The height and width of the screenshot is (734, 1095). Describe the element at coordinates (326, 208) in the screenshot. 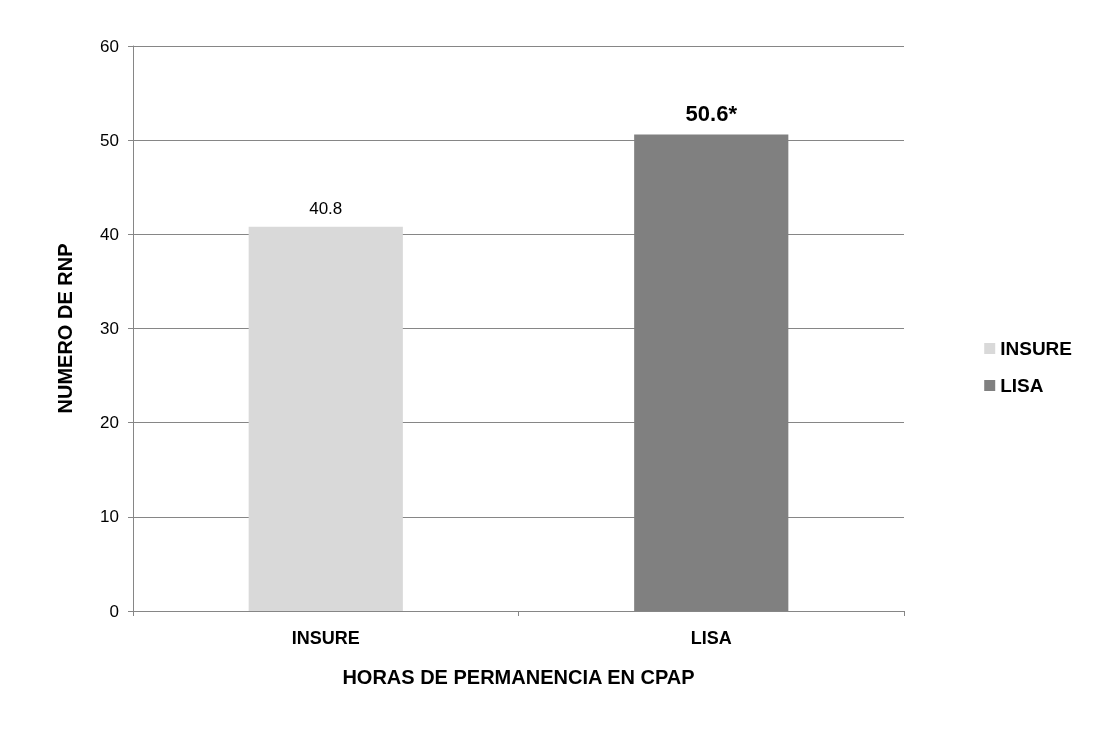

I see `data-label: 40.8` at that location.